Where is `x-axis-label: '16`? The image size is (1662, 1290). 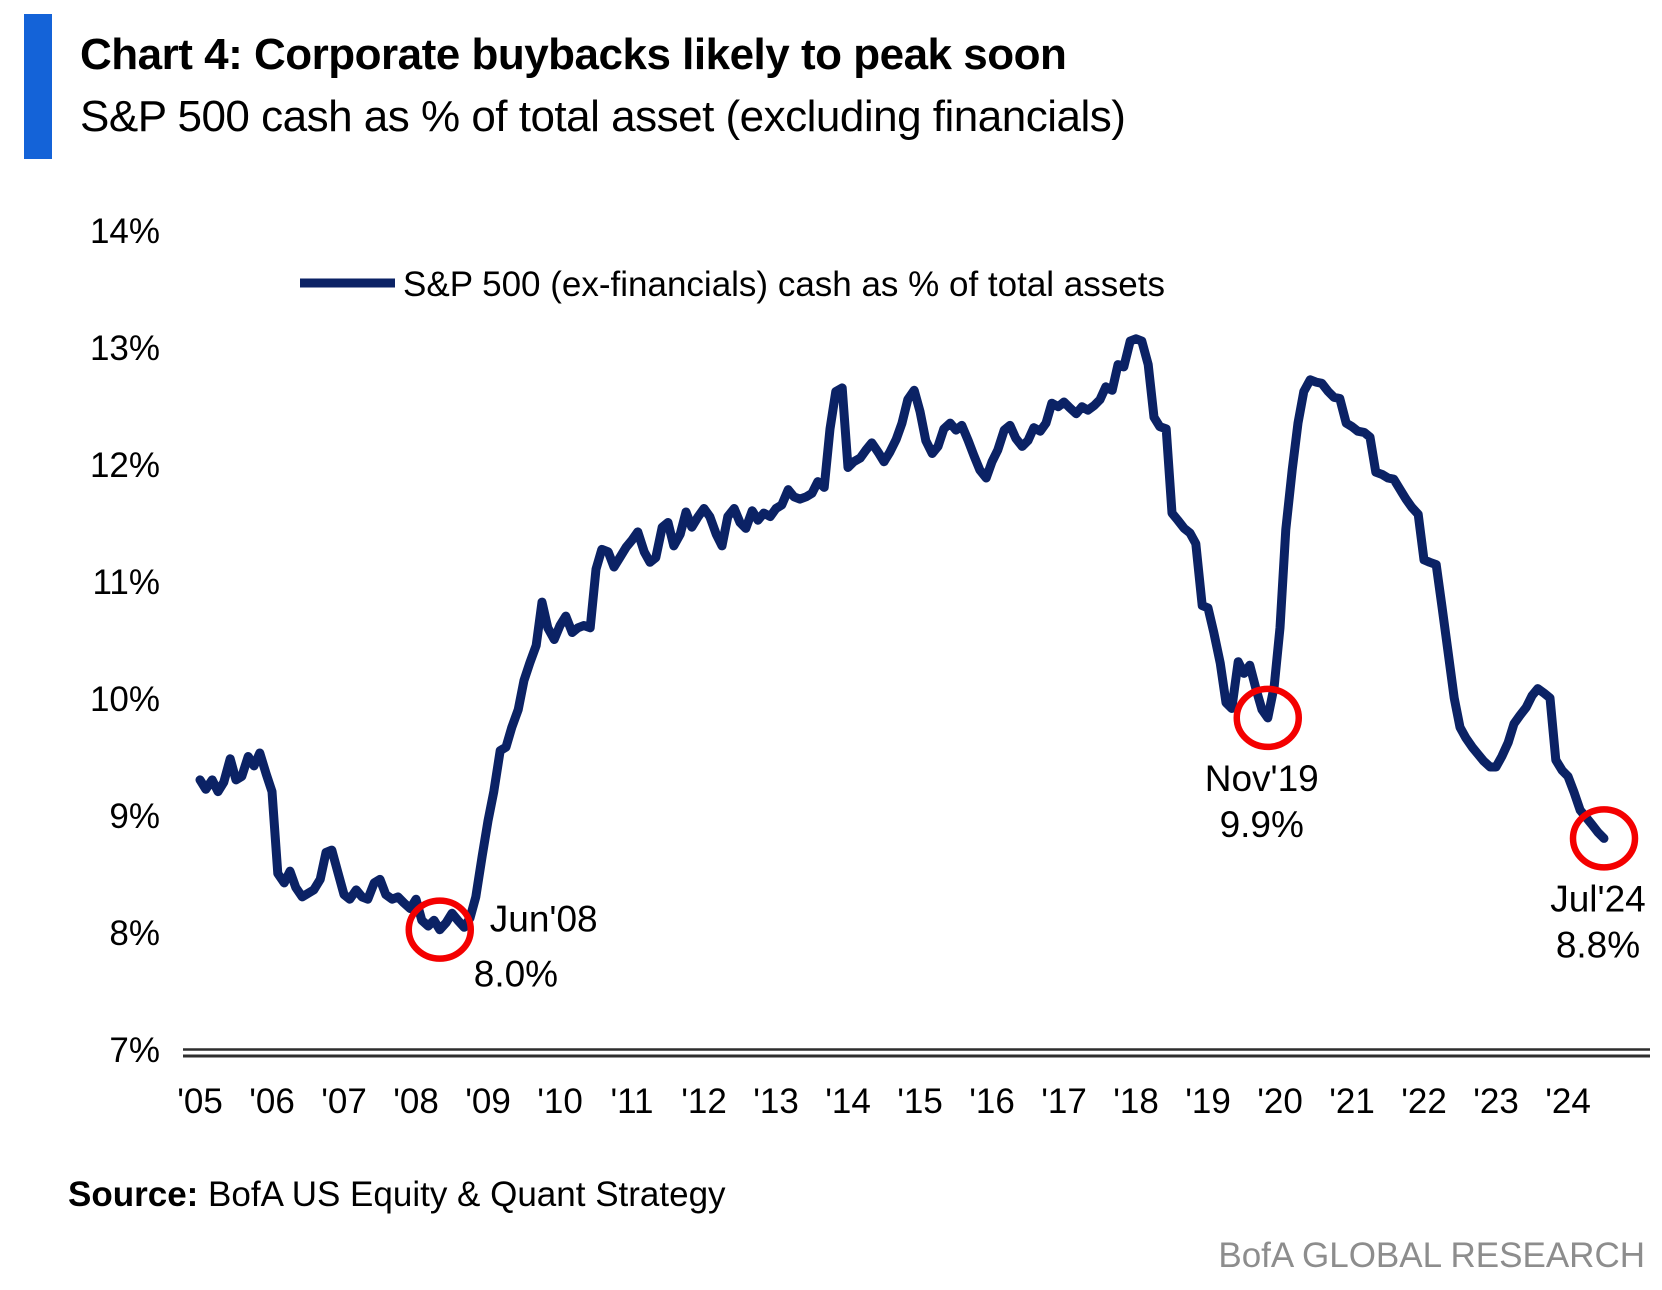
x-axis-label: '16 is located at coordinates (992, 1101).